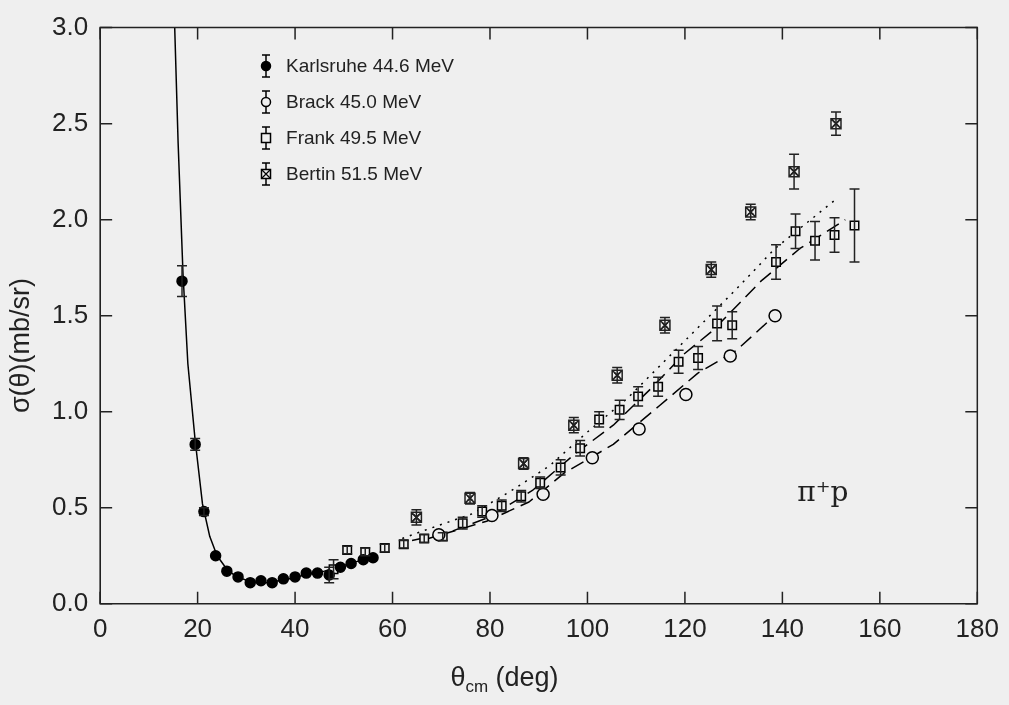  Describe the element at coordinates (977, 627) in the screenshot. I see `x-tick-label: 180` at that location.